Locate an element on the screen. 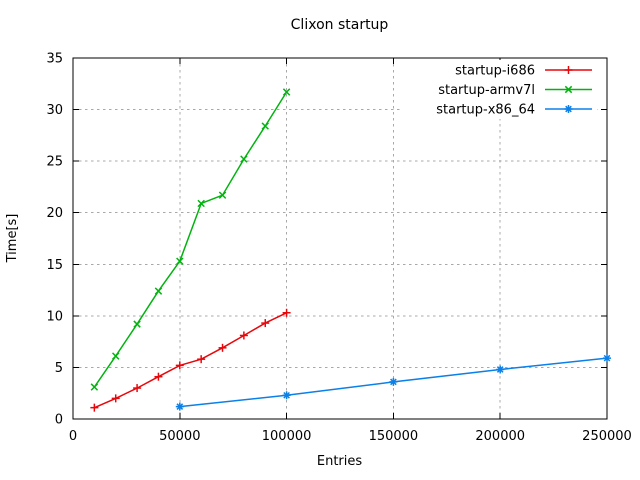  x-axis-label: Entries is located at coordinates (340, 461).